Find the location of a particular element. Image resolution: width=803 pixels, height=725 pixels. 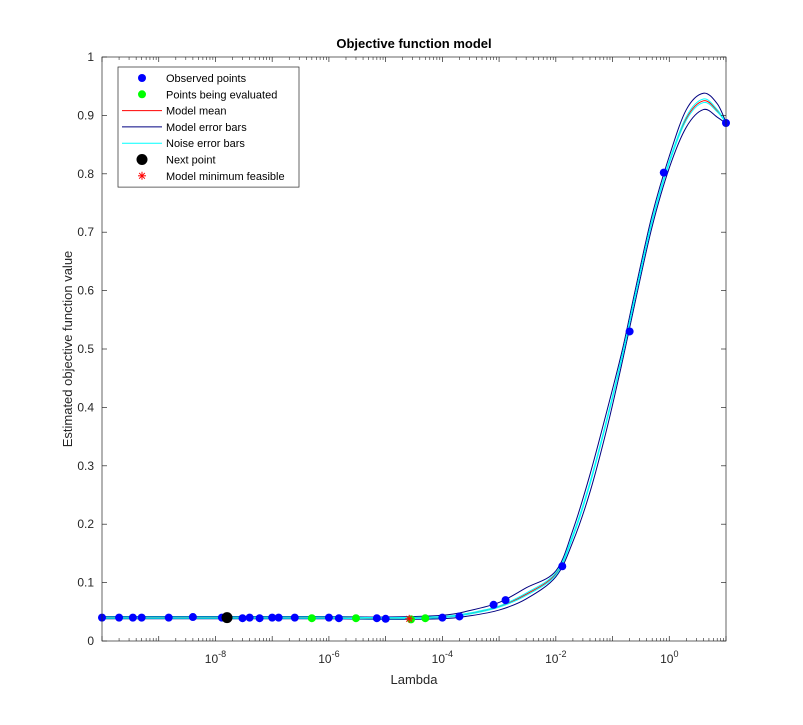

legend-label: Model mean is located at coordinates (196, 112).